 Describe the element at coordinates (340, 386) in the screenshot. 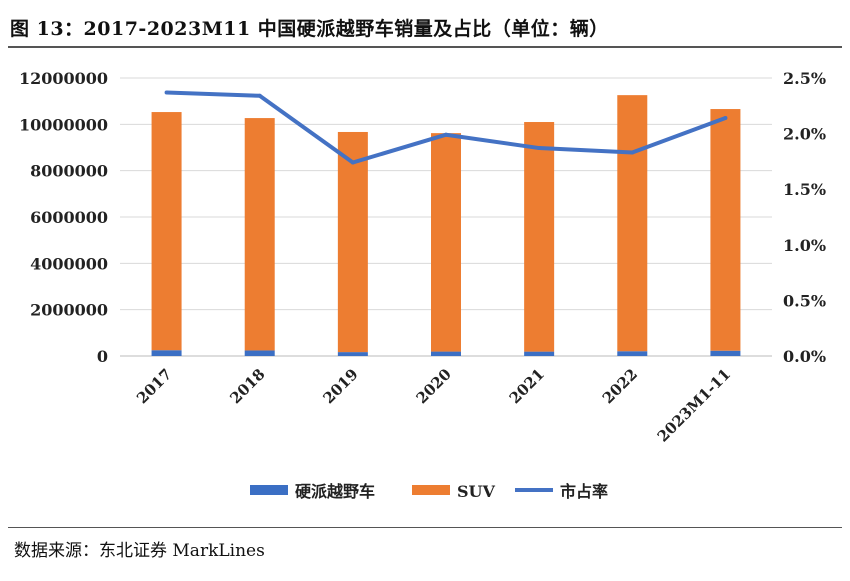

I see `x-tick-label: 2019` at that location.